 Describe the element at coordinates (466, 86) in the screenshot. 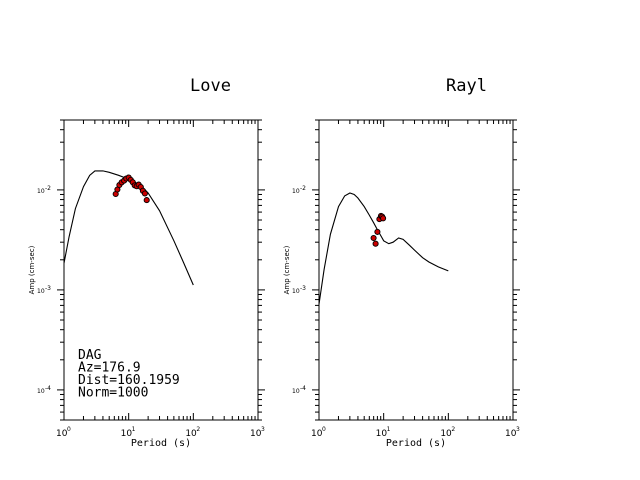

I see `chart-title: Rayl` at that location.